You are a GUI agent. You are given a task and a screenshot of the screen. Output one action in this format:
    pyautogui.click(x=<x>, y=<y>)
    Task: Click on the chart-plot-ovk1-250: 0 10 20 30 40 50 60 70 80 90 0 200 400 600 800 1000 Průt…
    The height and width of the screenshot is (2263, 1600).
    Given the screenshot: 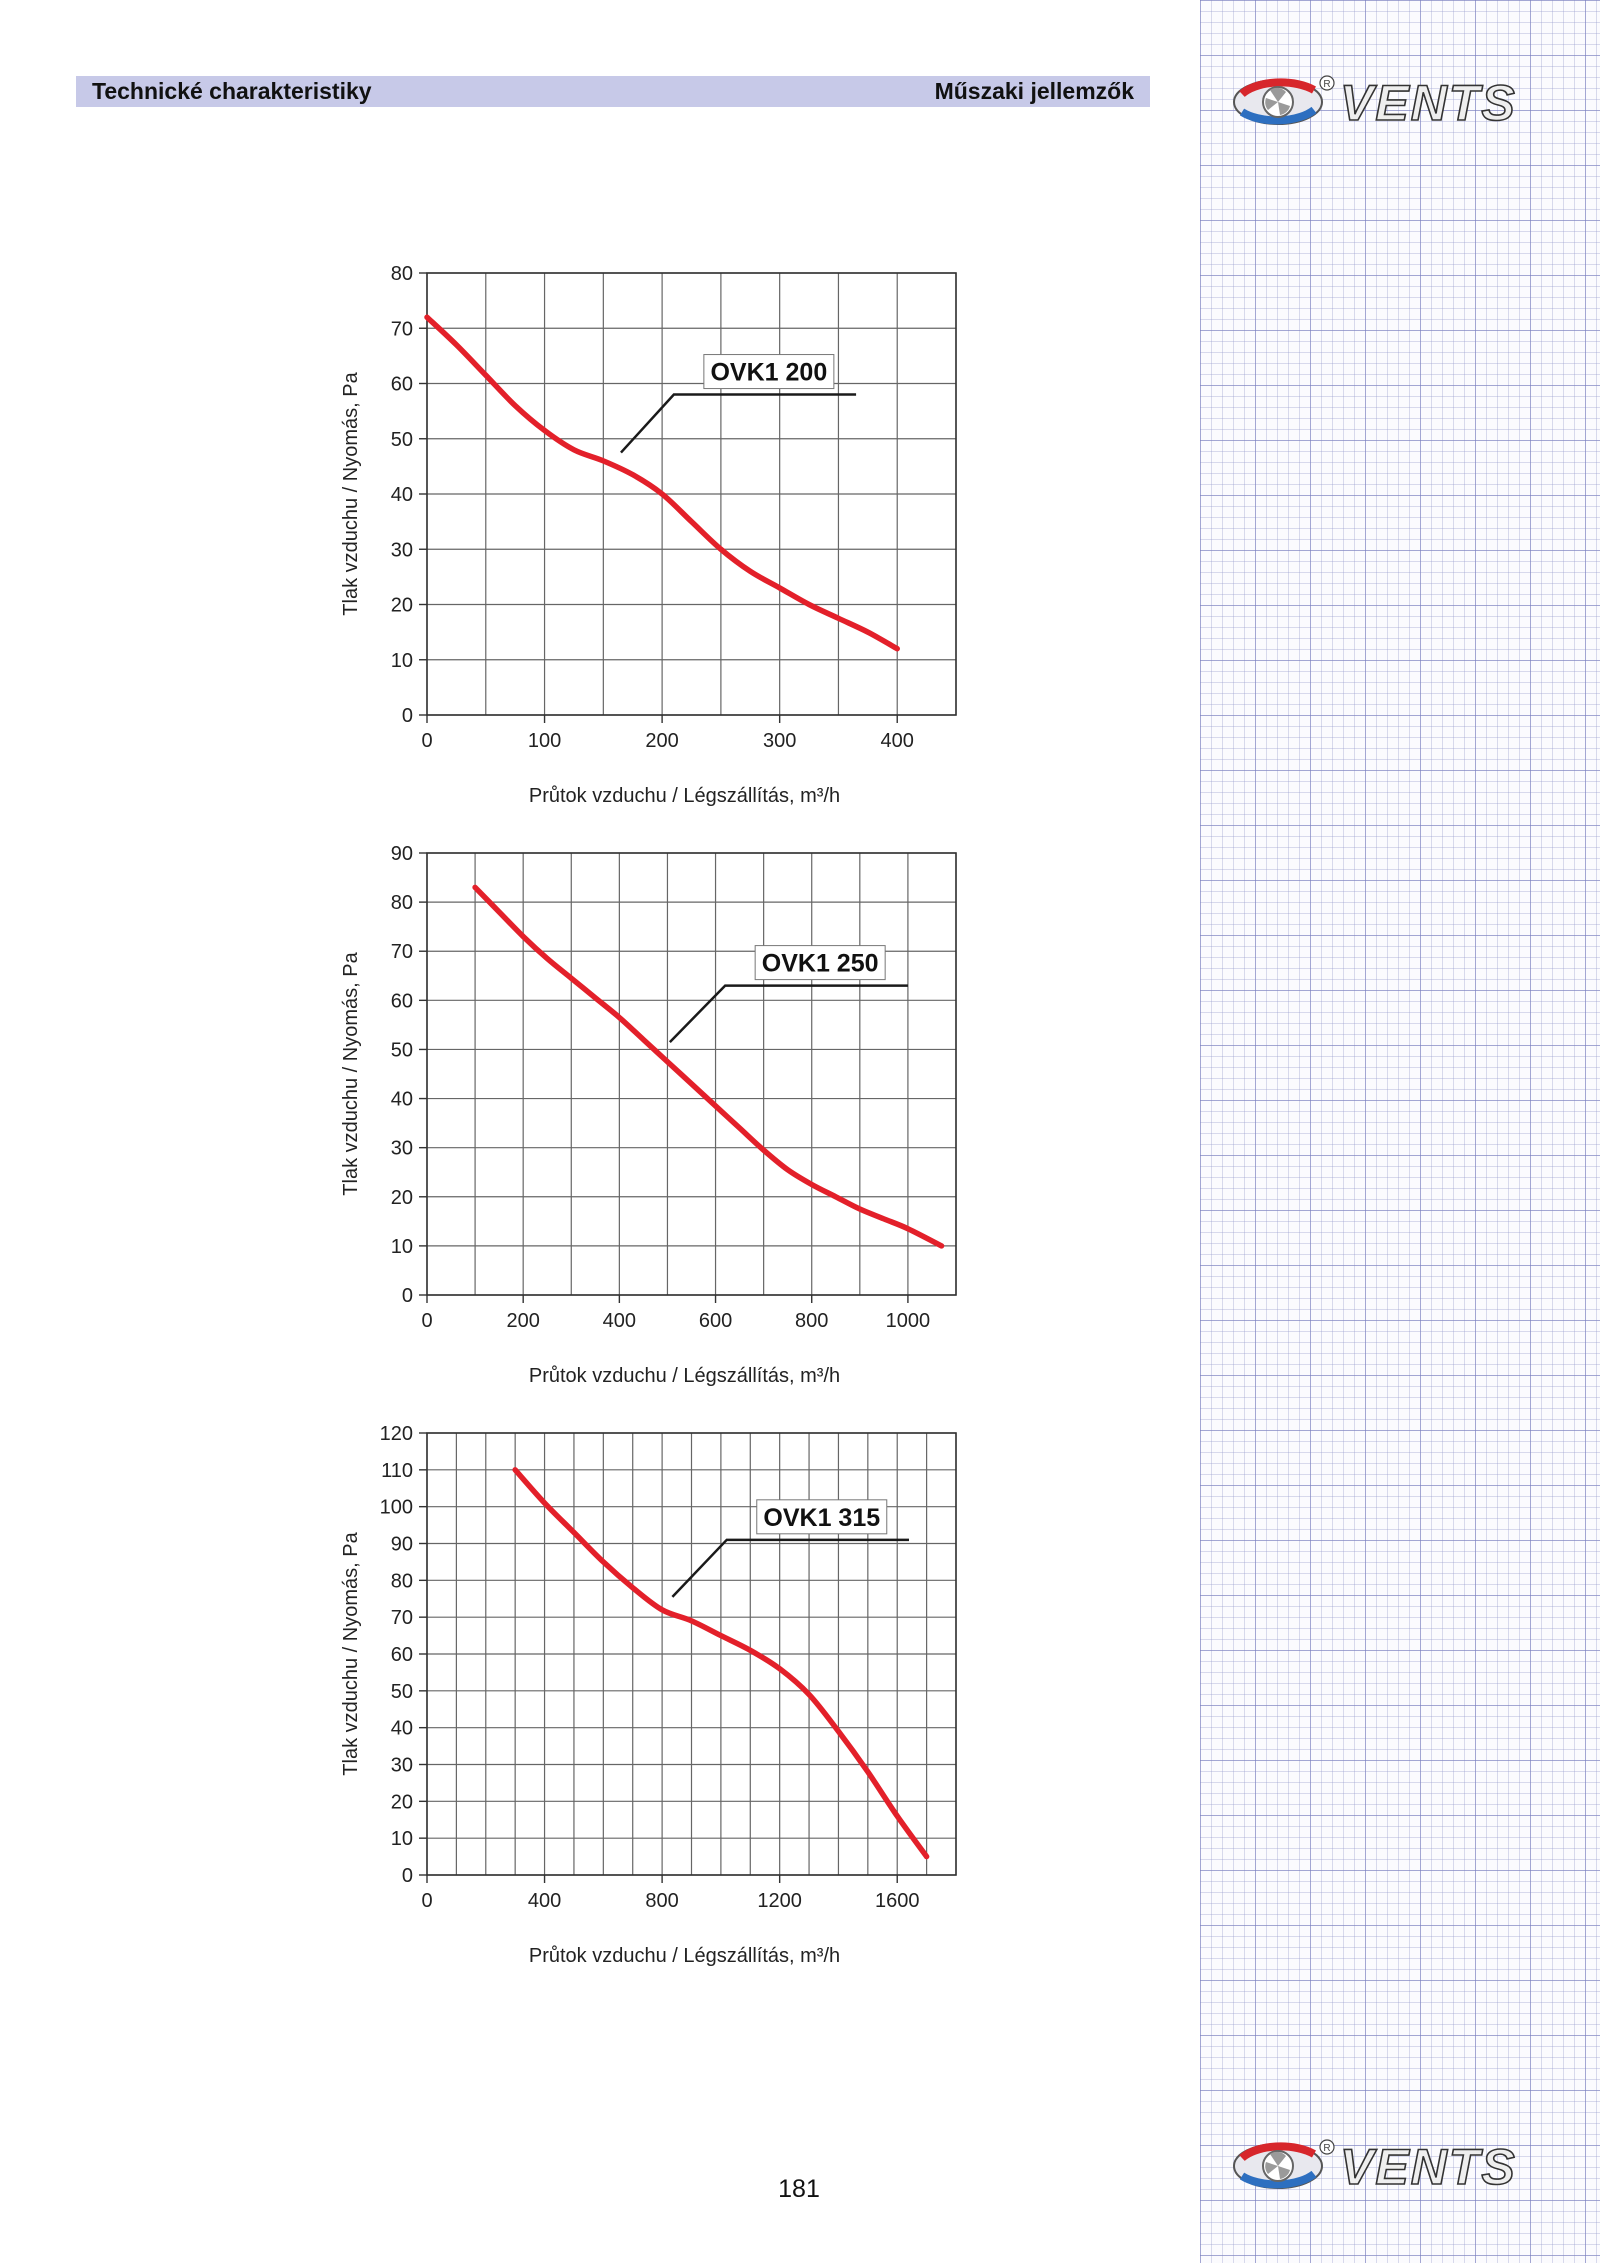 What is the action you would take?
    pyautogui.click(x=648, y=1115)
    